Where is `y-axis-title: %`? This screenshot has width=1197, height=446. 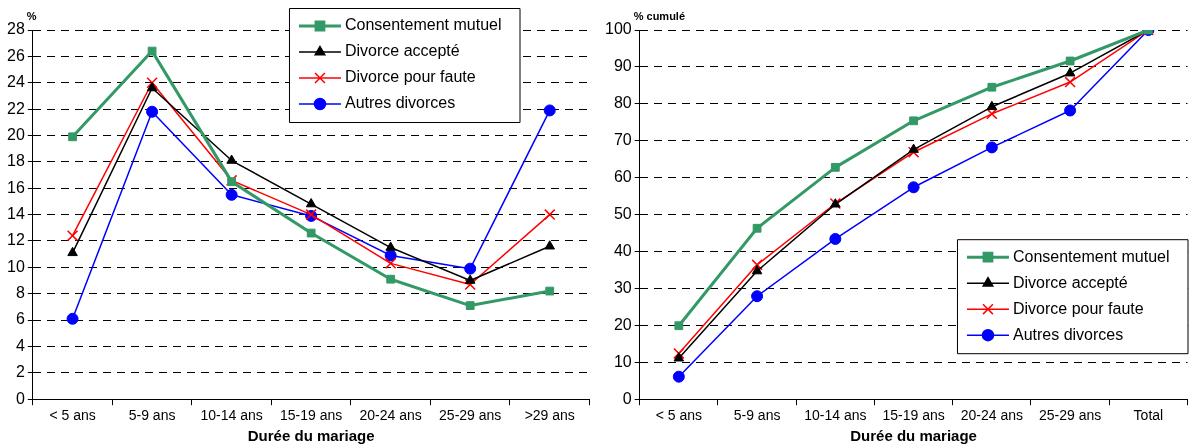 y-axis-title: % is located at coordinates (31, 15).